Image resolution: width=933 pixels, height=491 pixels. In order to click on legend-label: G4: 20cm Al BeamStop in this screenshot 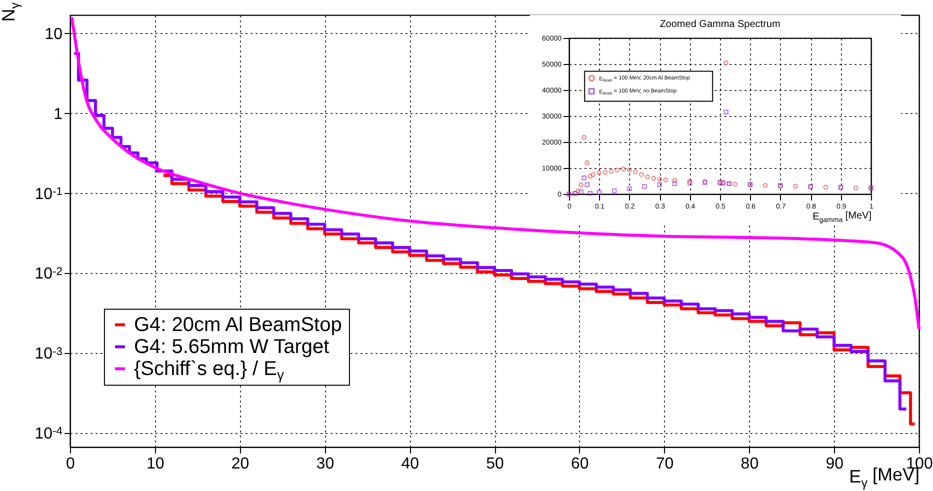, I will do `click(238, 325)`.